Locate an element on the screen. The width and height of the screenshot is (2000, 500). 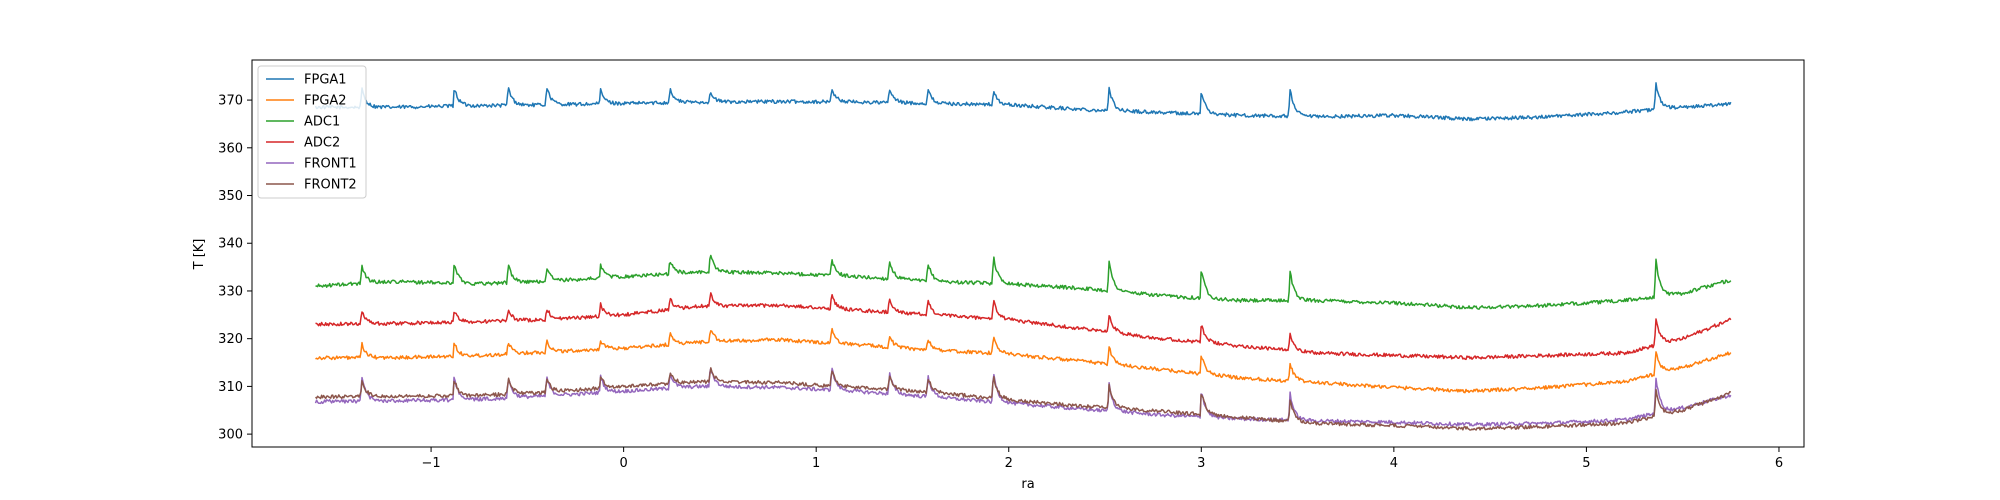
x-tick-label: 4 is located at coordinates (1394, 463).